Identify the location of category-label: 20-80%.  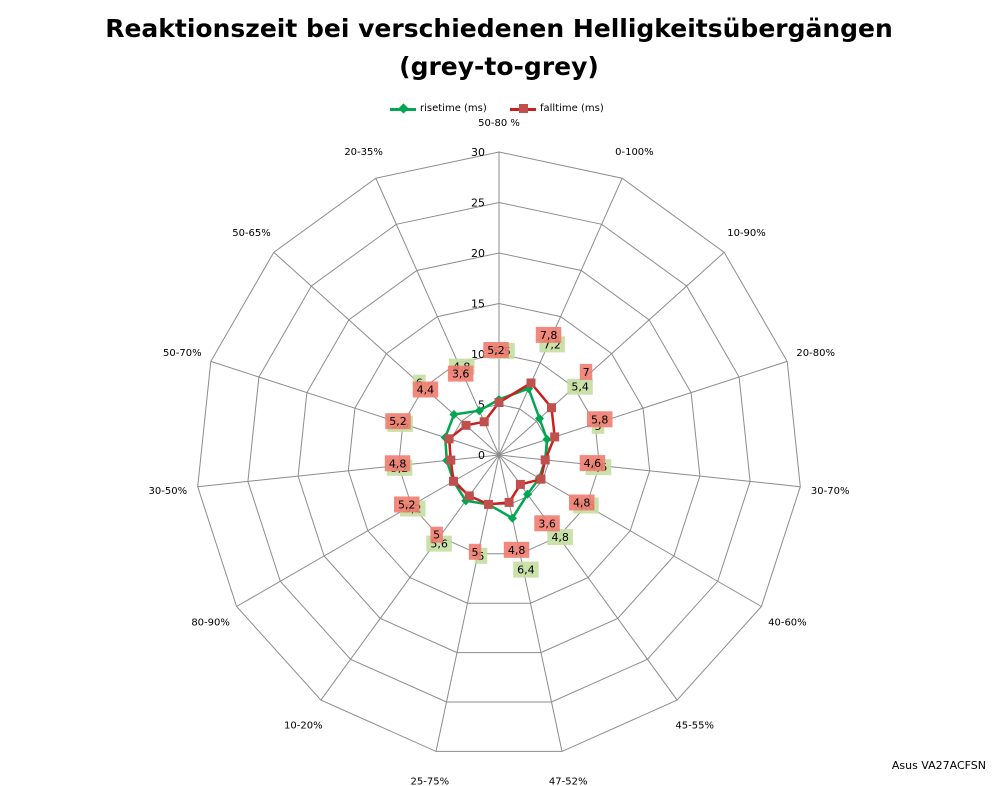
(815, 353).